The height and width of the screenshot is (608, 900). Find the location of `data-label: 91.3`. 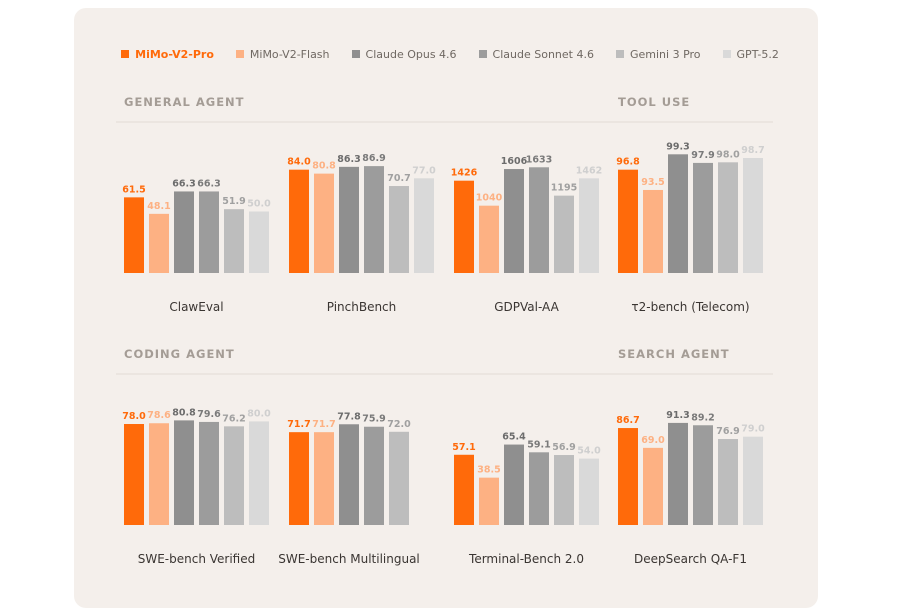

data-label: 91.3 is located at coordinates (677, 415).